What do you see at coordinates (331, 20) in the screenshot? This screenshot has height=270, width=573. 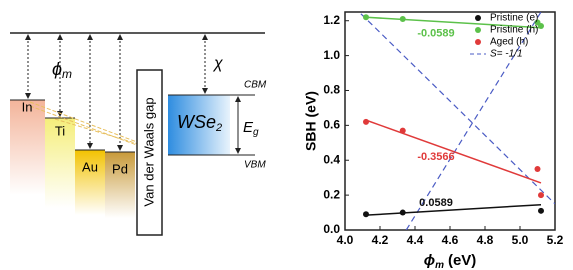 I see `y-tick-label: 1.2` at bounding box center [331, 20].